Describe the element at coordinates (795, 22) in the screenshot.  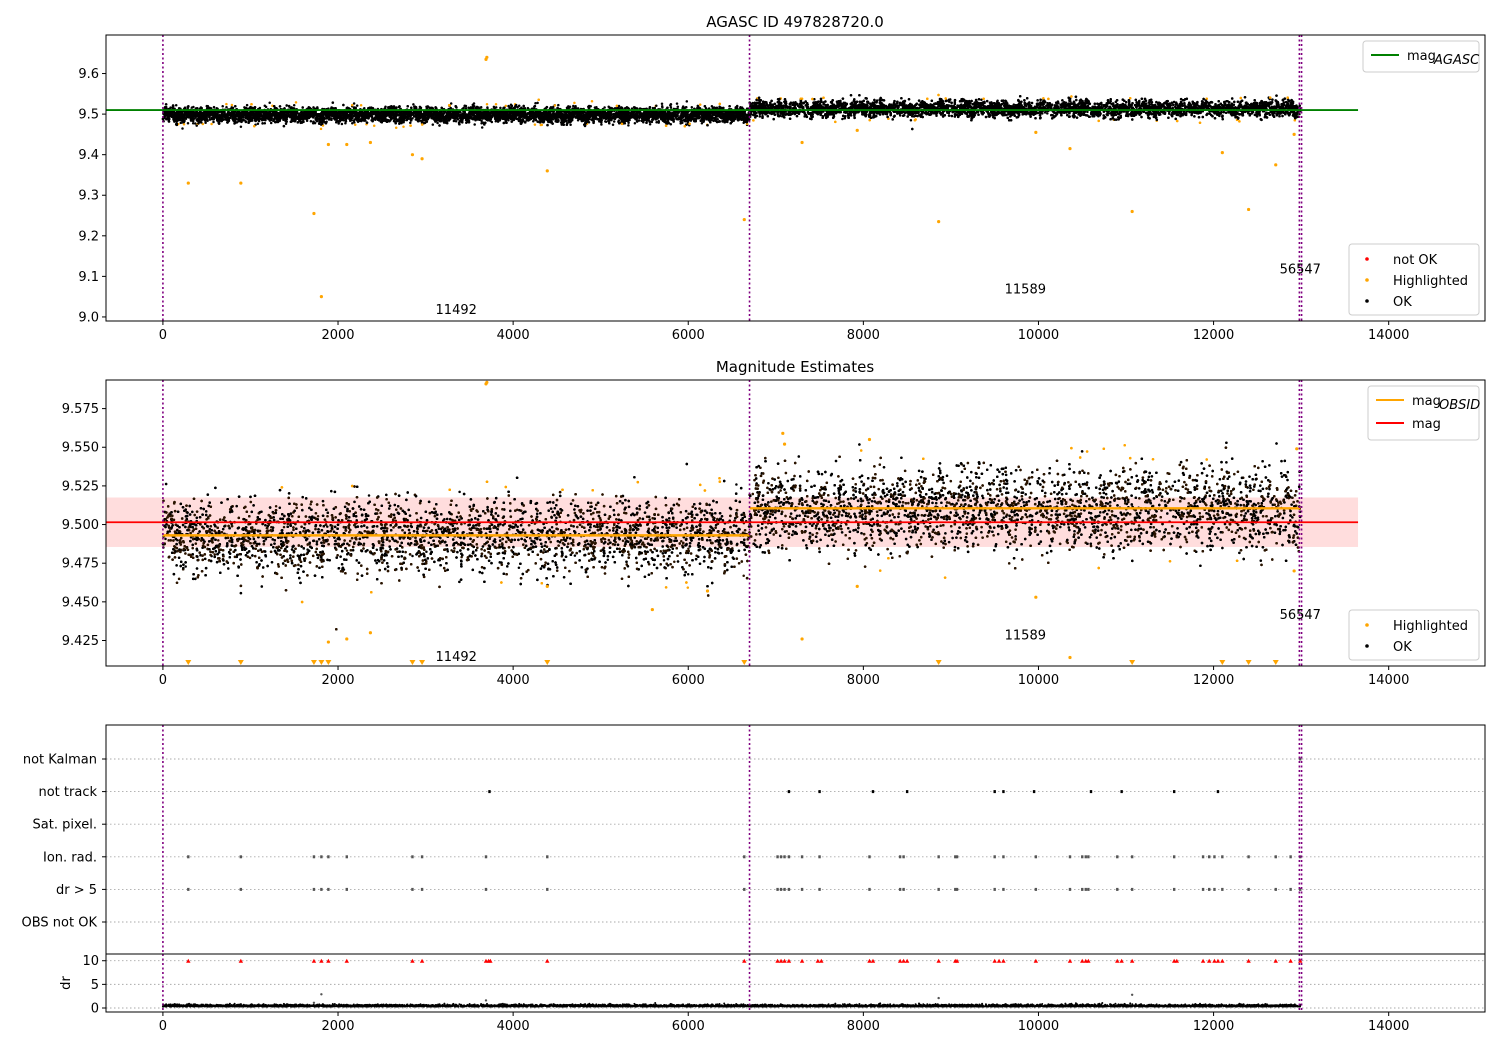
I see `panel-title-agasc: AGASC ID 497828720.0` at that location.